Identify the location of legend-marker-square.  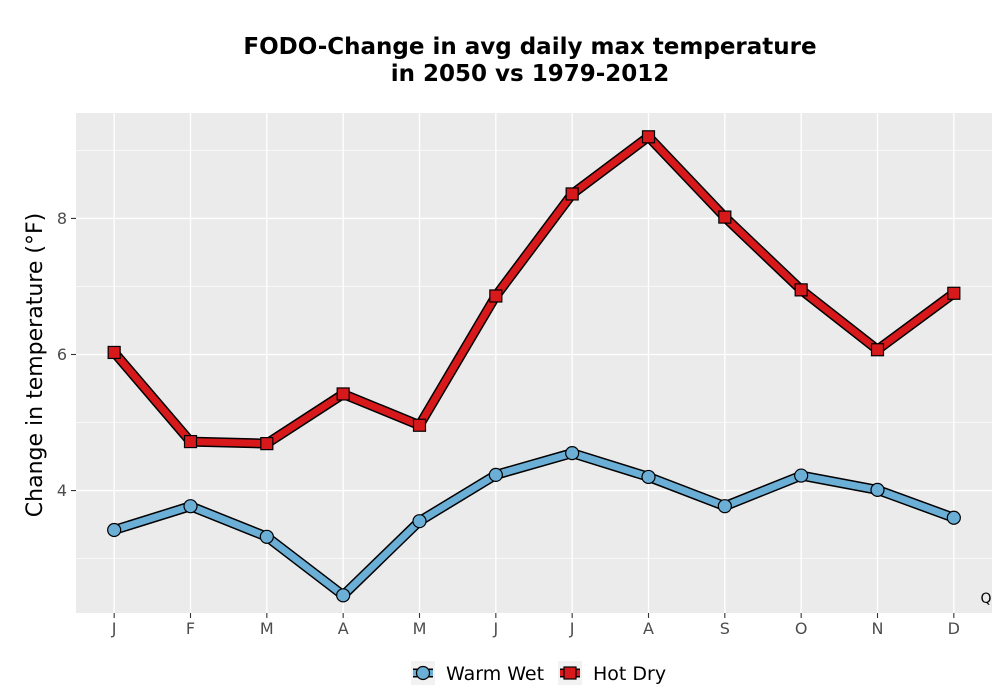
(570, 673).